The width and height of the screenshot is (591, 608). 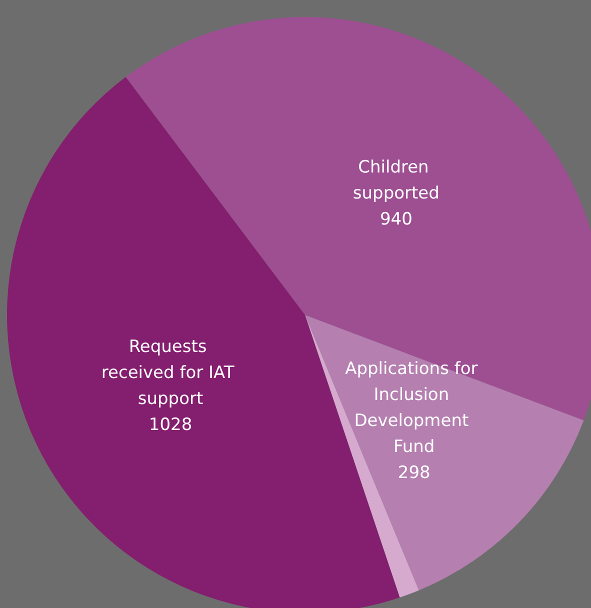 I want to click on data-label: 1028, so click(x=170, y=424).